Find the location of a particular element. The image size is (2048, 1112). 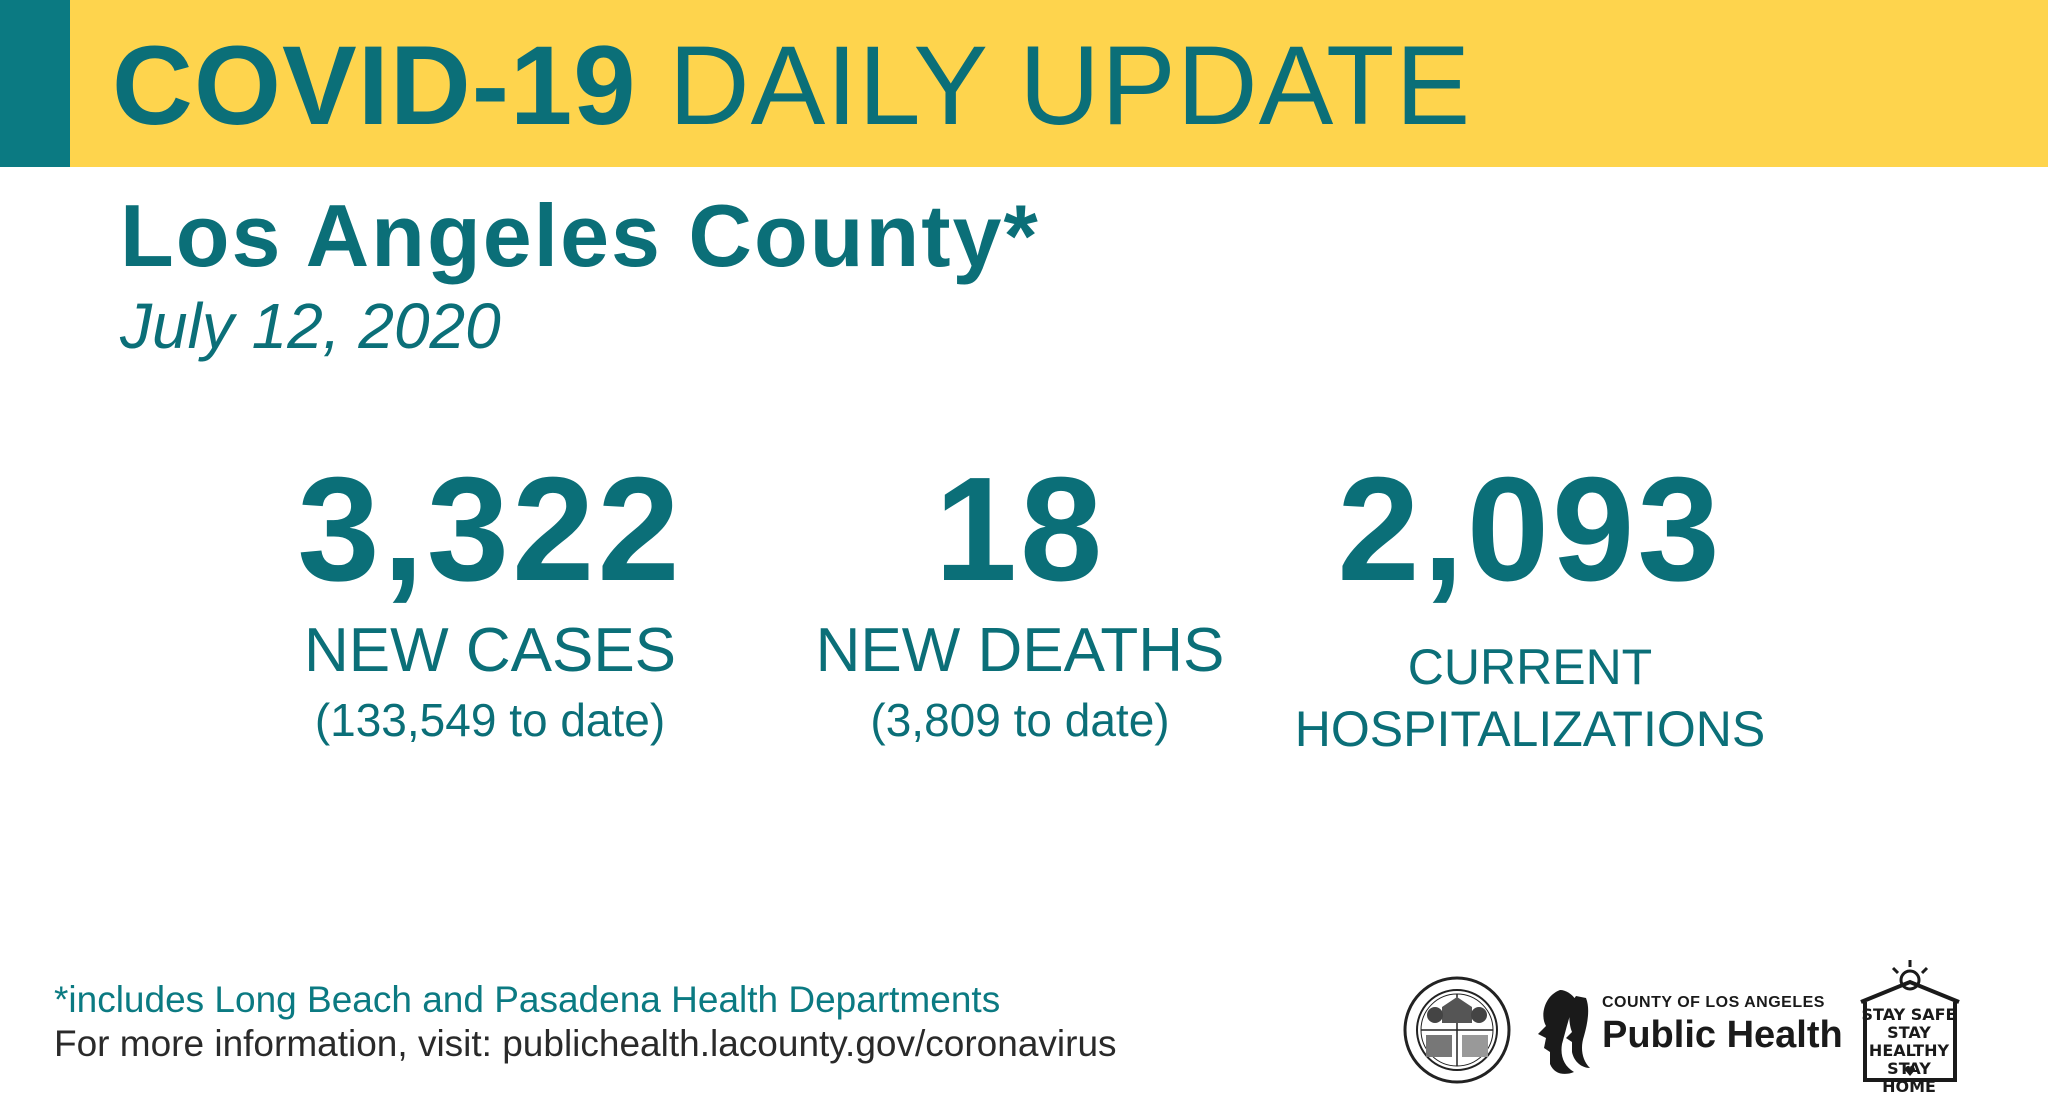

banner-title: COVID-19 DAILY UPDATE is located at coordinates (791, 86).